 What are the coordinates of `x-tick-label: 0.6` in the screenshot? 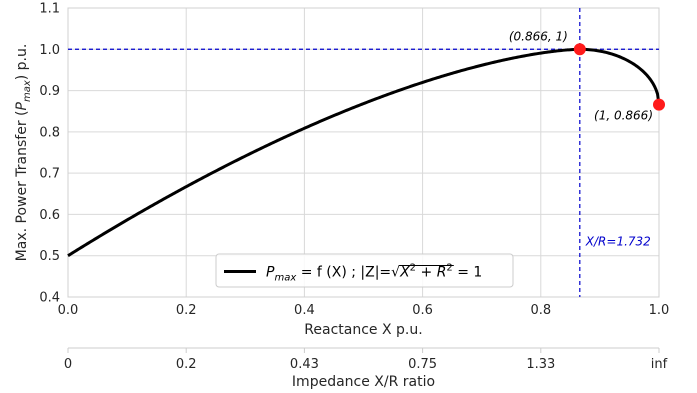 It's located at (422, 310).